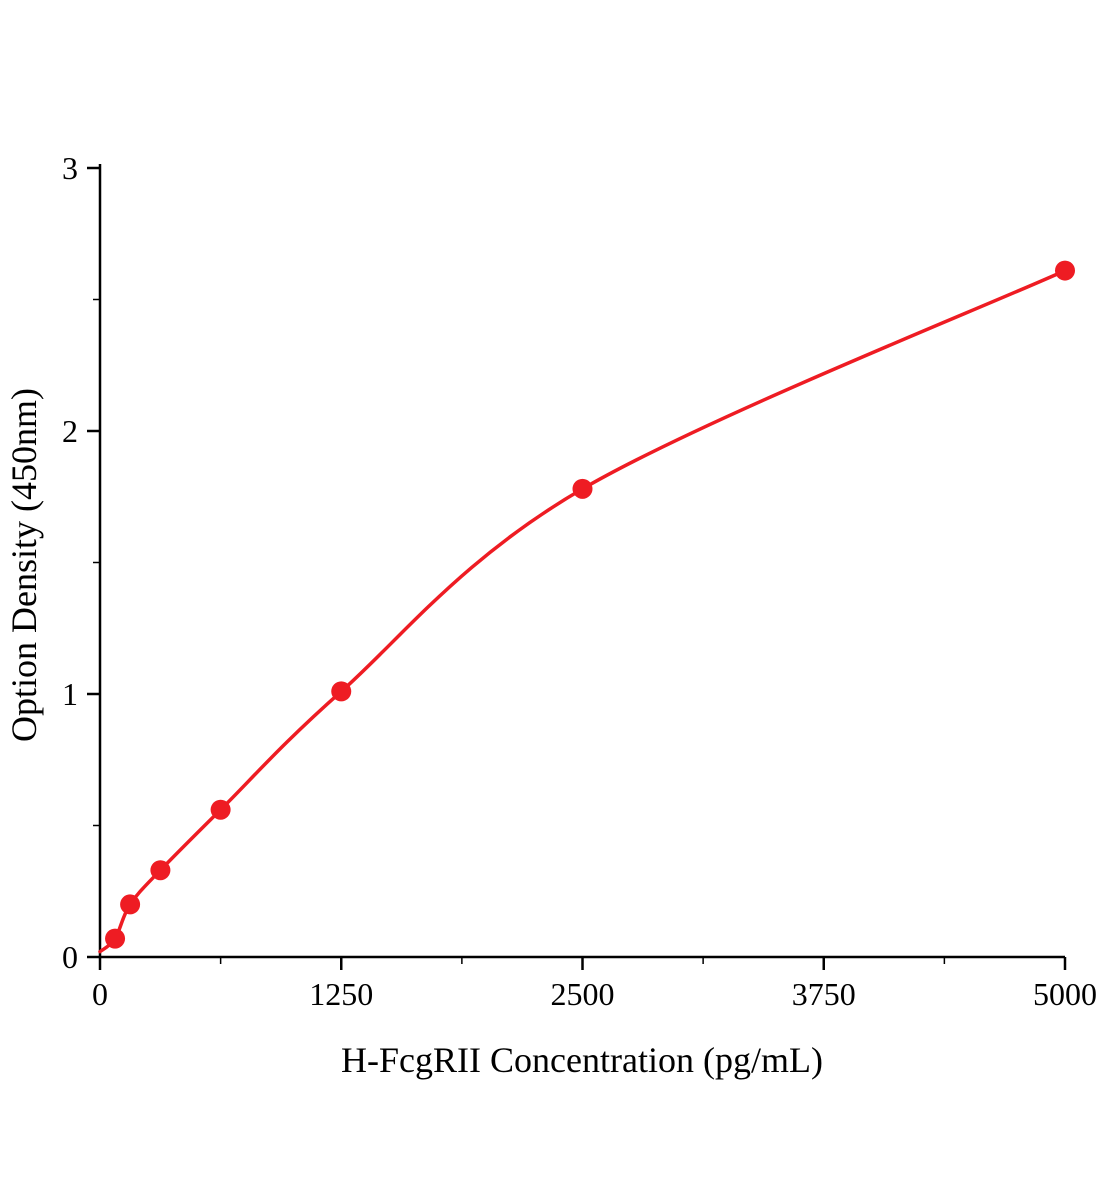 The image size is (1104, 1200). I want to click on x-tick-label: 5000, so click(1065, 994).